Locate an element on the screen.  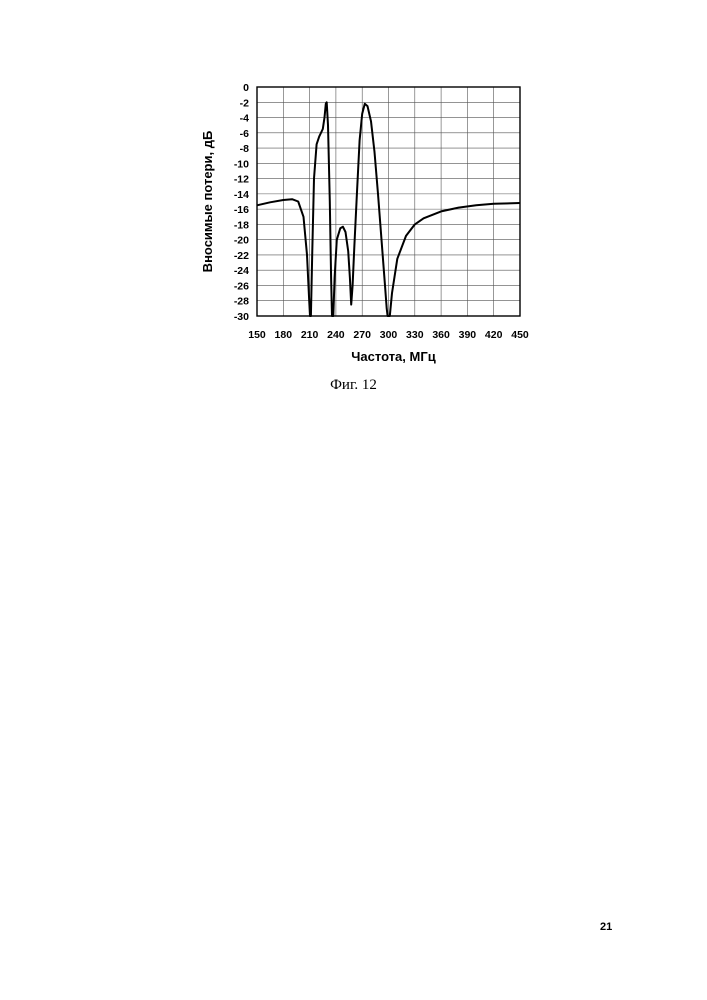
x-axis-label: Частота, МГц is located at coordinates (393, 356).